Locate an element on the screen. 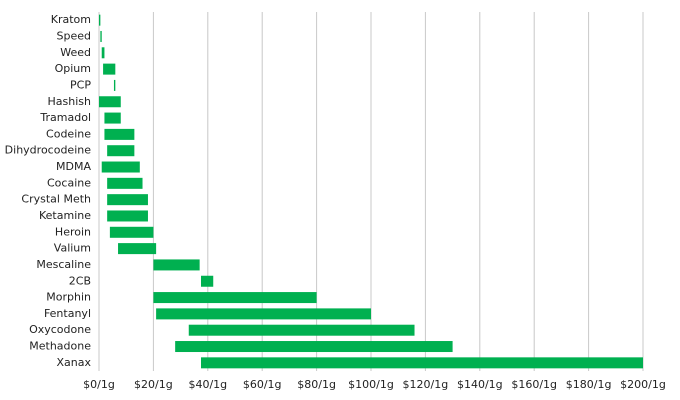 The width and height of the screenshot is (680, 400). y-tick-label: Hashish is located at coordinates (70, 101).